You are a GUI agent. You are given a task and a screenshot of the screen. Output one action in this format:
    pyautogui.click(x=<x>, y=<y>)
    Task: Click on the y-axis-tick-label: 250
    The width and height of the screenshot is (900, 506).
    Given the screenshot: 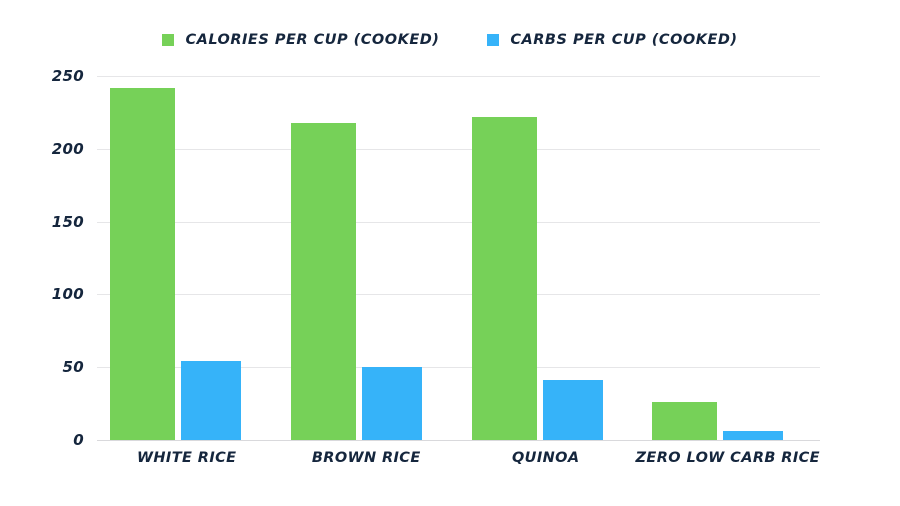 What is the action you would take?
    pyautogui.click(x=67, y=76)
    